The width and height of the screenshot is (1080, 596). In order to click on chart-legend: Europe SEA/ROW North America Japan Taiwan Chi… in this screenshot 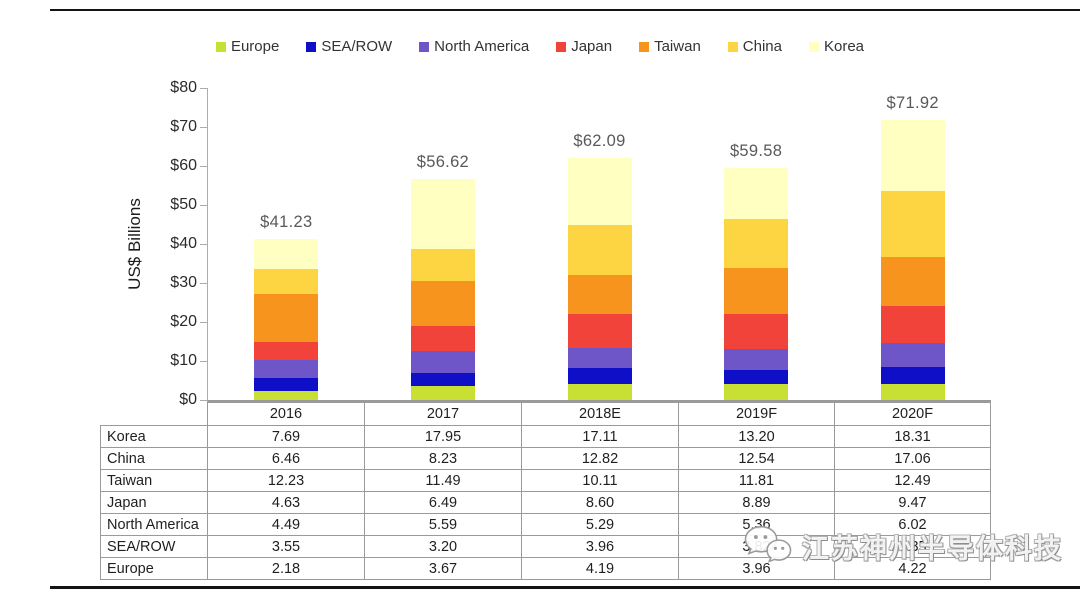, I will do `click(540, 46)`.